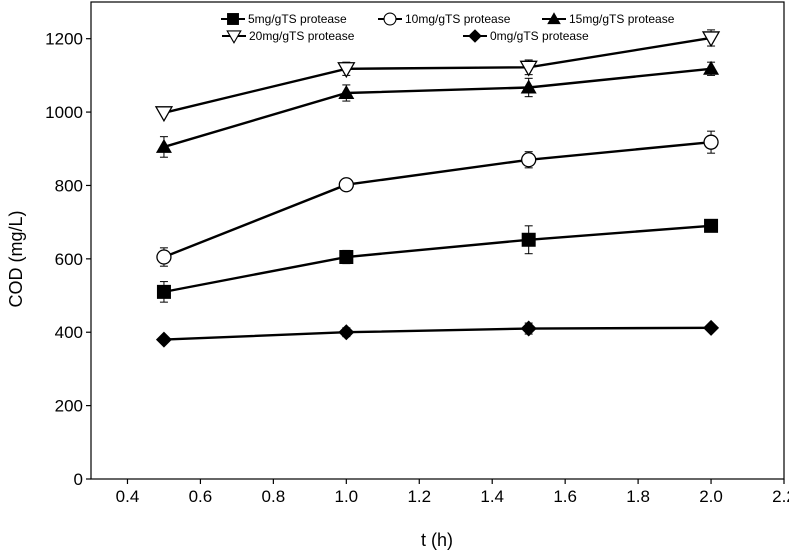 The height and width of the screenshot is (554, 789). I want to click on x-tick-label: 1.6, so click(565, 496).